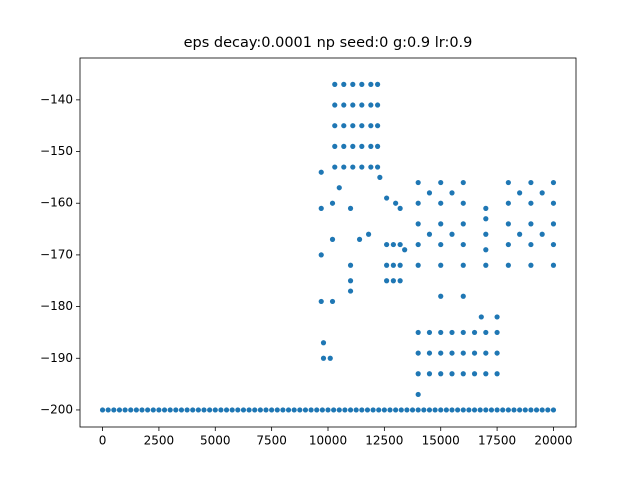 Image resolution: width=640 pixels, height=480 pixels. Describe the element at coordinates (497, 441) in the screenshot. I see `x-tick-label: 17500` at that location.